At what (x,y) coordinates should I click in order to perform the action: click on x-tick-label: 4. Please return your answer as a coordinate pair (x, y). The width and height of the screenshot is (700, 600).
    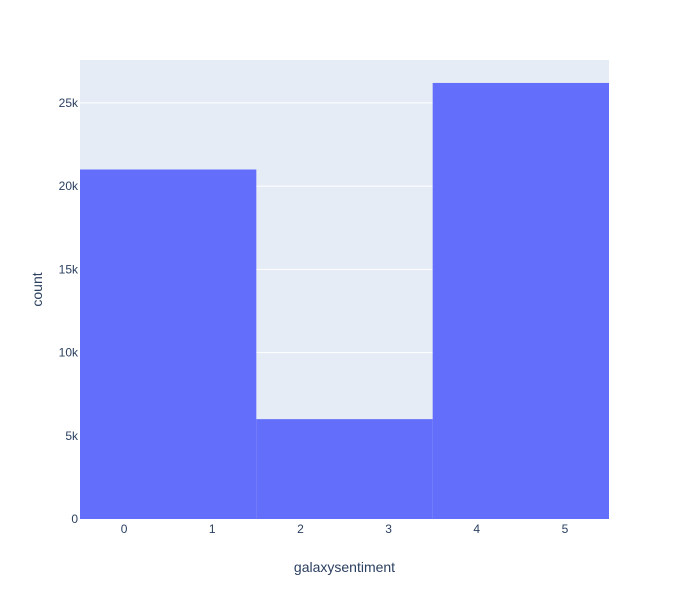
    Looking at the image, I should click on (476, 529).